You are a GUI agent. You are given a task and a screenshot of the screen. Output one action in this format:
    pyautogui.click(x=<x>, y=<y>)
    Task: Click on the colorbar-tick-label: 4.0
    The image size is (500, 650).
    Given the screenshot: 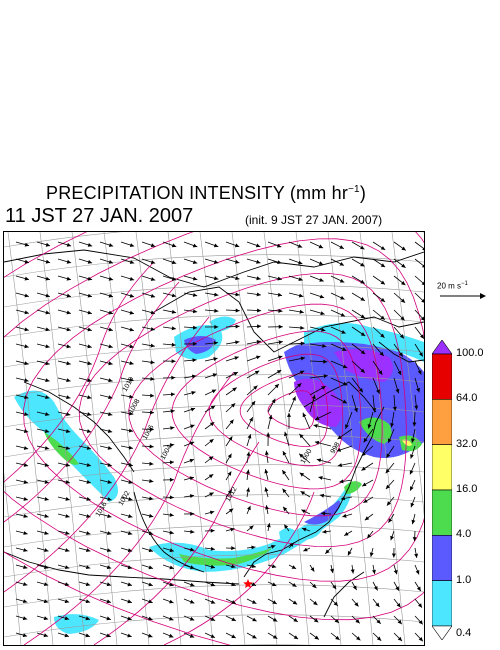 What is the action you would take?
    pyautogui.click(x=464, y=534)
    